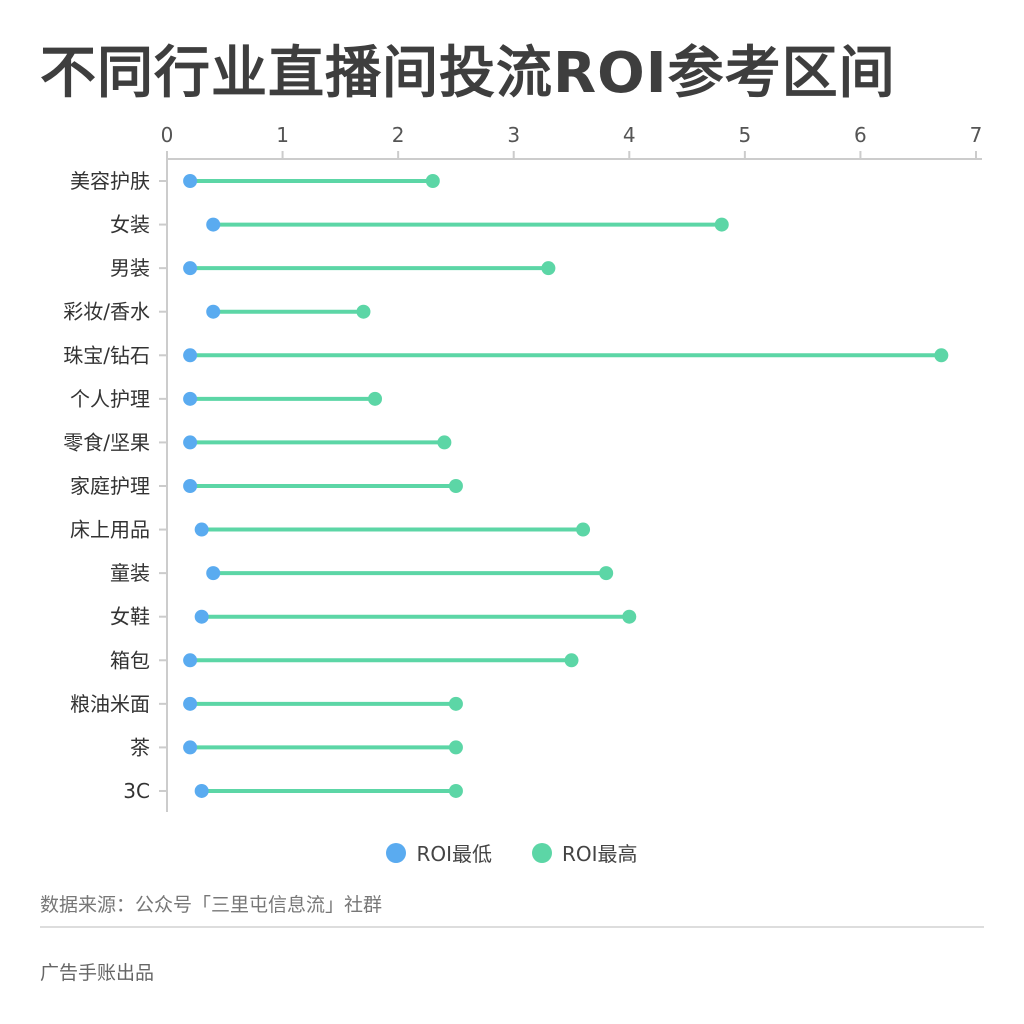 This screenshot has width=1024, height=1024. Describe the element at coordinates (629, 135) in the screenshot. I see `x-tick-label: 4` at that location.